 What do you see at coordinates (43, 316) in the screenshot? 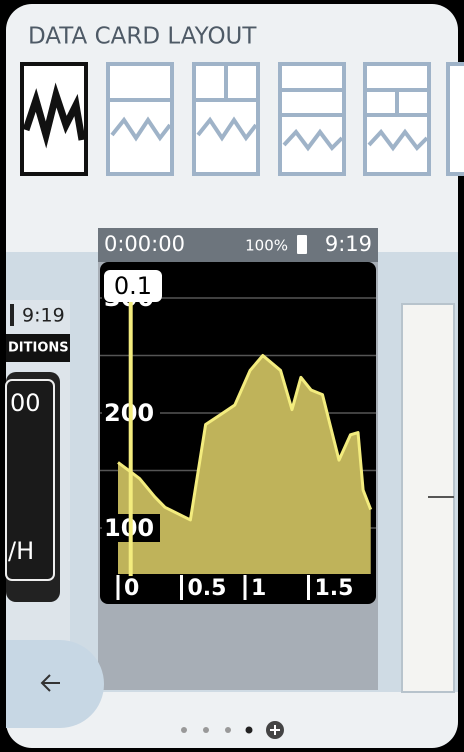
I see `prev-clock: 9:19` at bounding box center [43, 316].